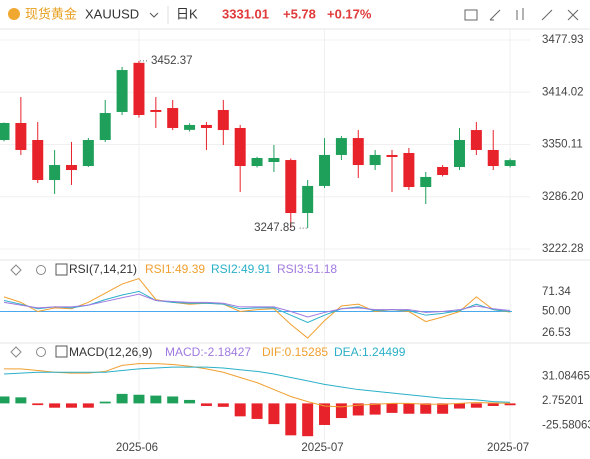 The width and height of the screenshot is (590, 459). What do you see at coordinates (241, 269) in the screenshot?
I see `legend-entry: RSI2:49.91` at bounding box center [241, 269].